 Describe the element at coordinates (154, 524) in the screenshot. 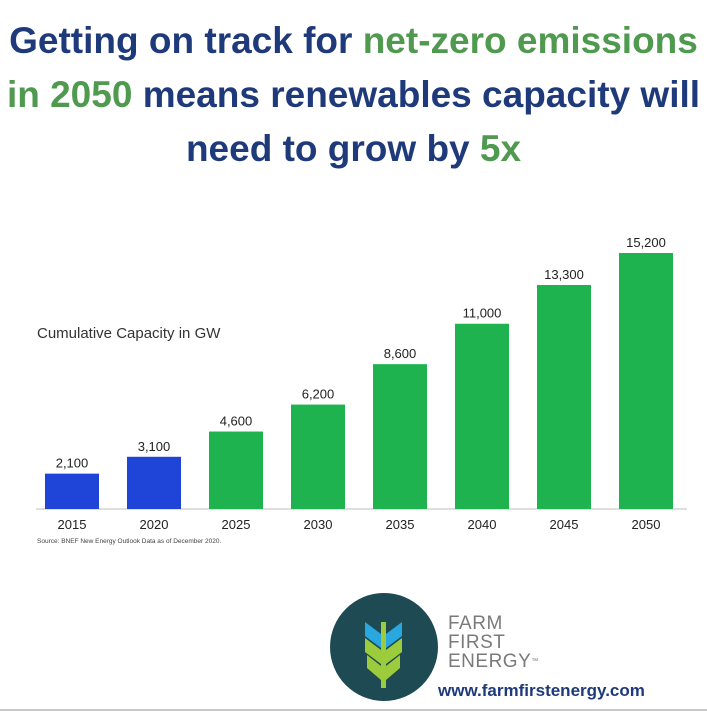

I see `x-tick-label-2020: 2020` at that location.